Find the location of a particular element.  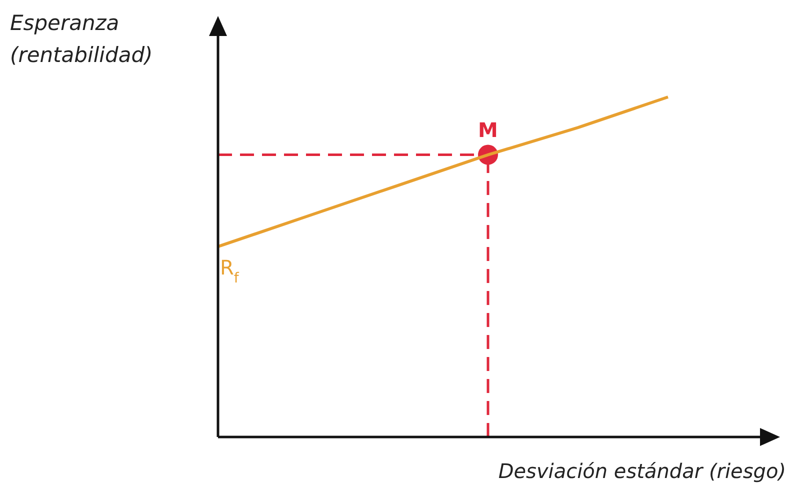

y-axis-title: Esperanza (rentabilidad) is located at coordinates (81, 39).